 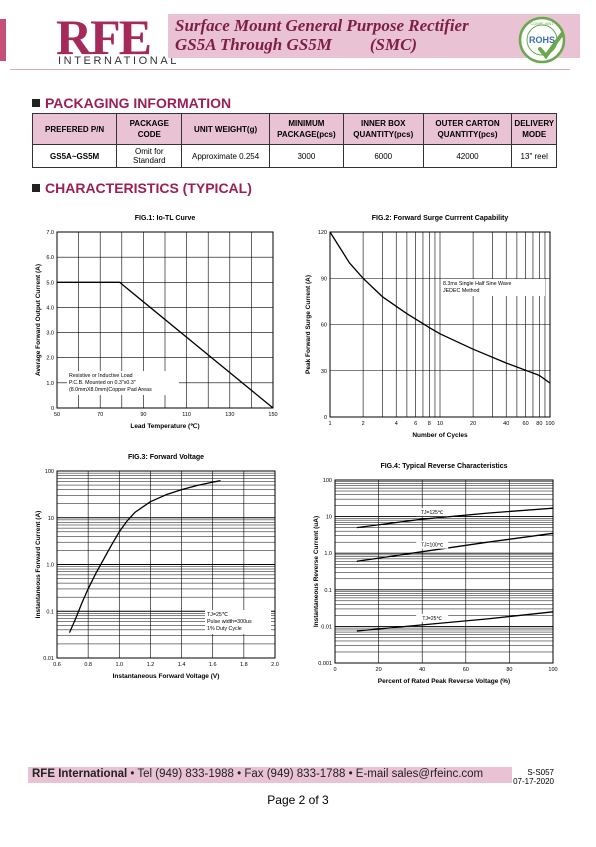 I want to click on table-cell: 42000, so click(x=467, y=156).